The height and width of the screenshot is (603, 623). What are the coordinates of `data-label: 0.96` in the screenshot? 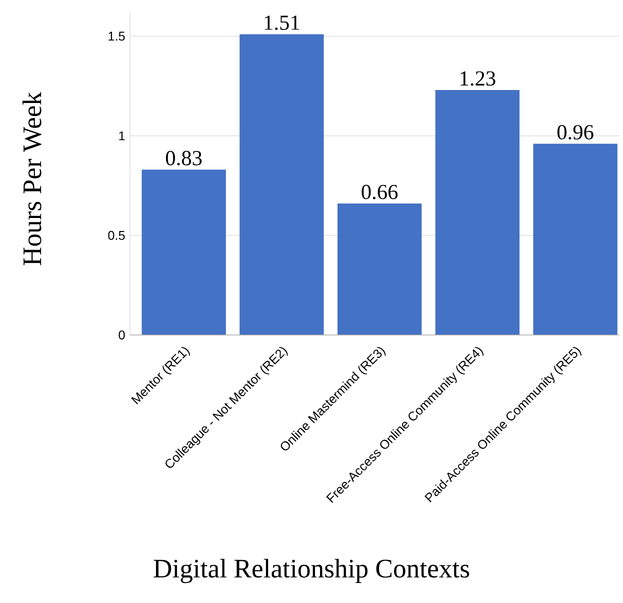 It's located at (575, 132).